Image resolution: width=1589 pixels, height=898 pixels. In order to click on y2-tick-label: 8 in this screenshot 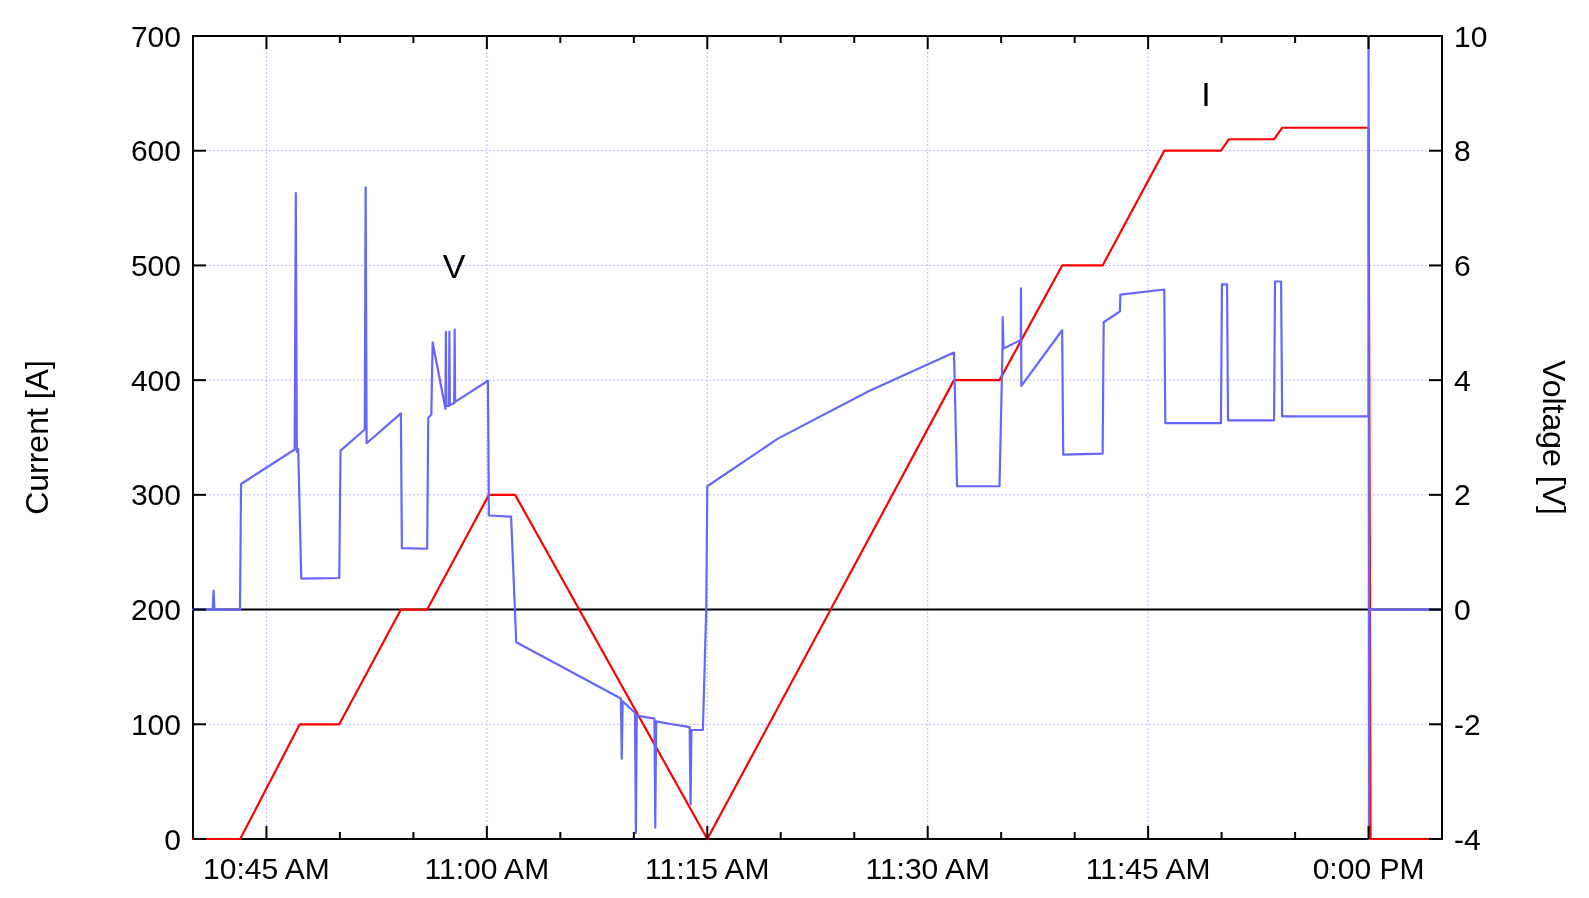, I will do `click(1462, 151)`.